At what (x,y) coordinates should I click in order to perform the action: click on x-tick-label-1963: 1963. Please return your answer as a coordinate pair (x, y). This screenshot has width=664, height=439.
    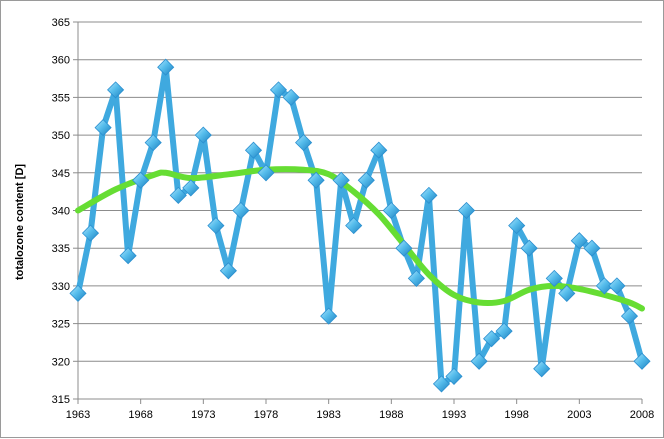
    Looking at the image, I should click on (78, 415).